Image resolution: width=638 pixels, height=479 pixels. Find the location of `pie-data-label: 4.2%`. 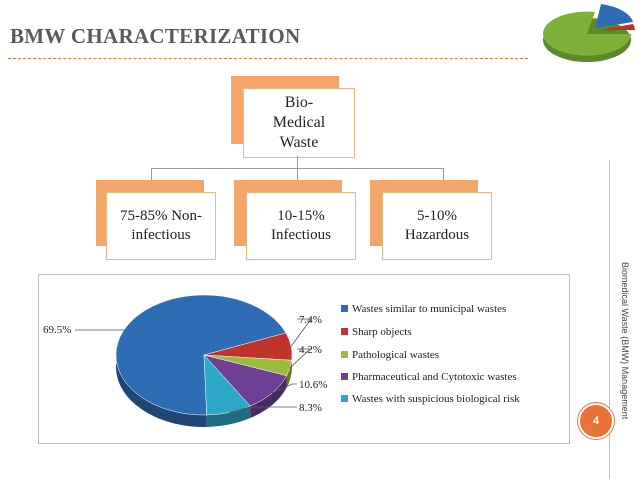

pie-data-label: 4.2% is located at coordinates (310, 350).